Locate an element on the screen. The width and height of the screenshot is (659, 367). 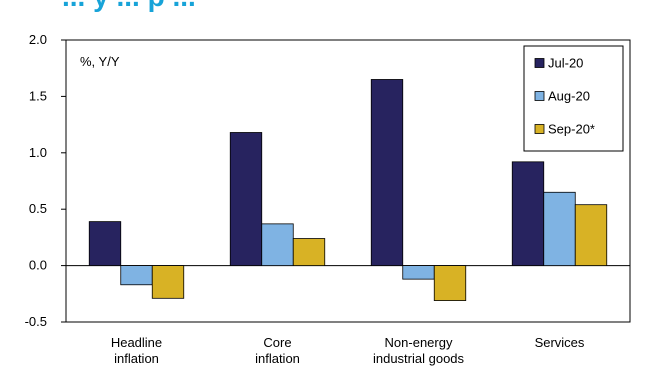
x-tick-label: Headline is located at coordinates (136, 342).